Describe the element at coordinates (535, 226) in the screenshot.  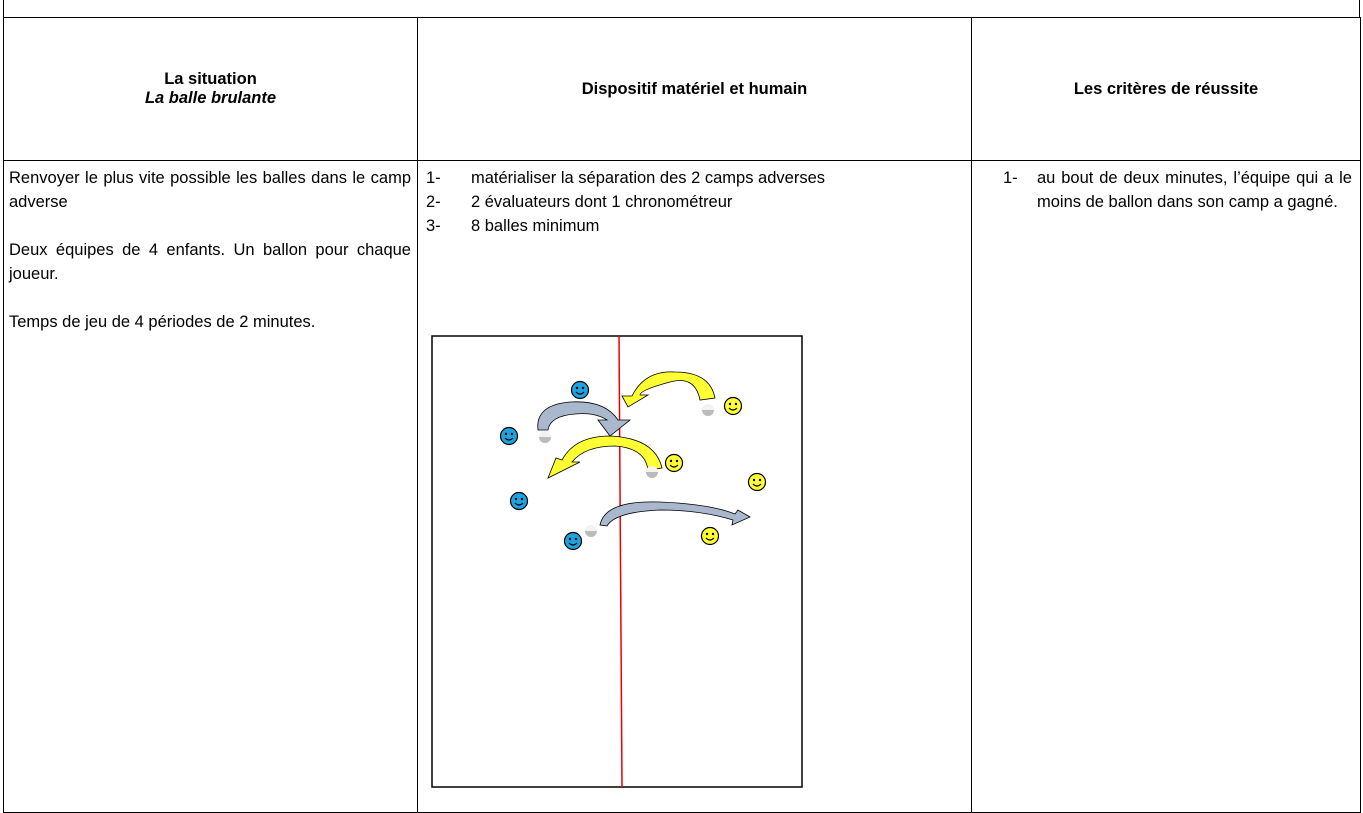
I see `item-text: 8 balles minimum` at that location.